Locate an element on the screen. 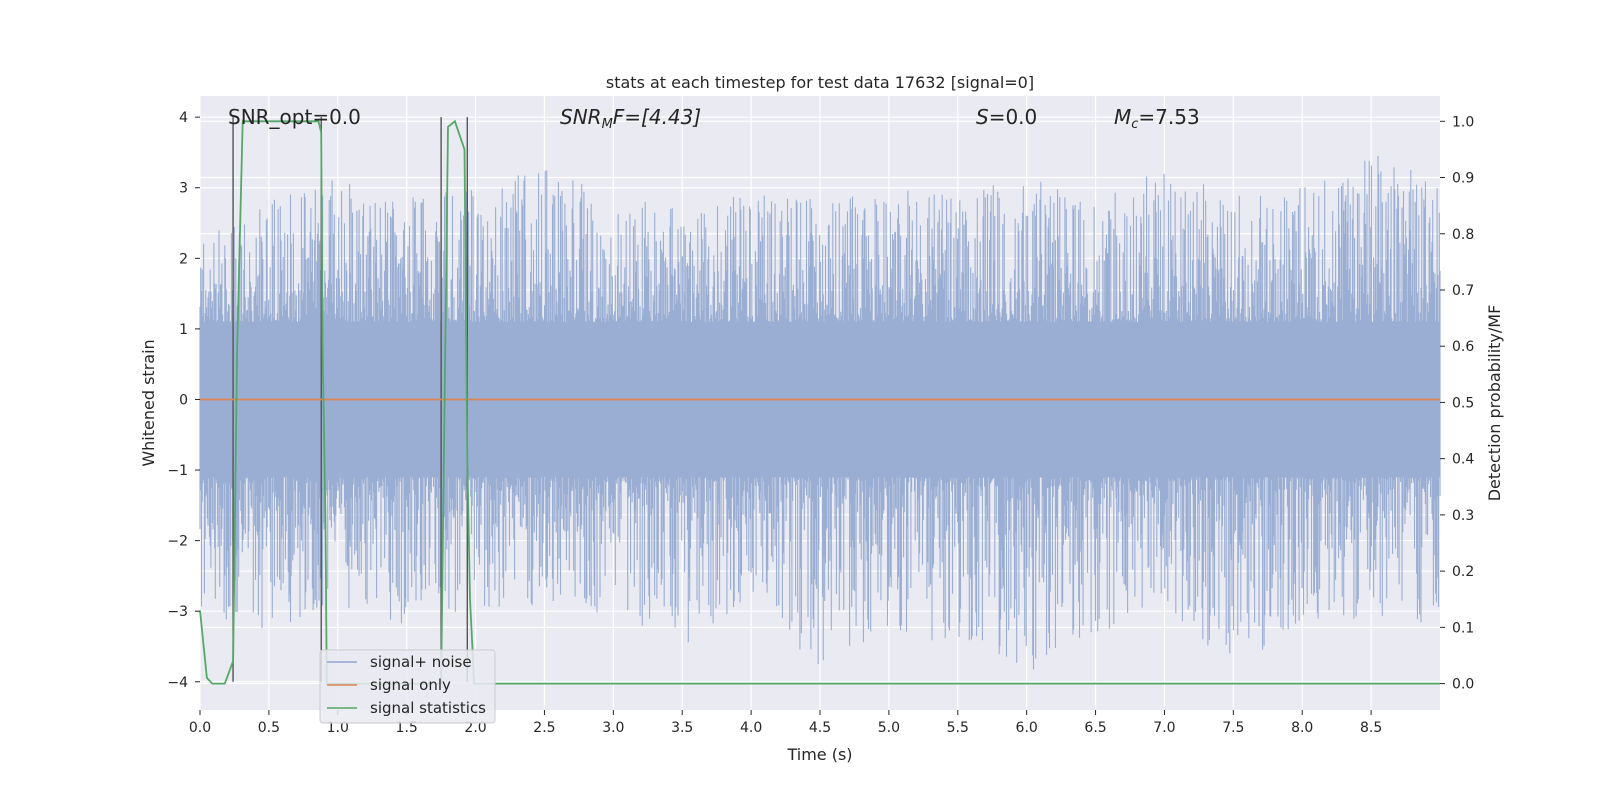 The width and height of the screenshot is (1600, 800). y-tick-label: 1 is located at coordinates (183, 330).